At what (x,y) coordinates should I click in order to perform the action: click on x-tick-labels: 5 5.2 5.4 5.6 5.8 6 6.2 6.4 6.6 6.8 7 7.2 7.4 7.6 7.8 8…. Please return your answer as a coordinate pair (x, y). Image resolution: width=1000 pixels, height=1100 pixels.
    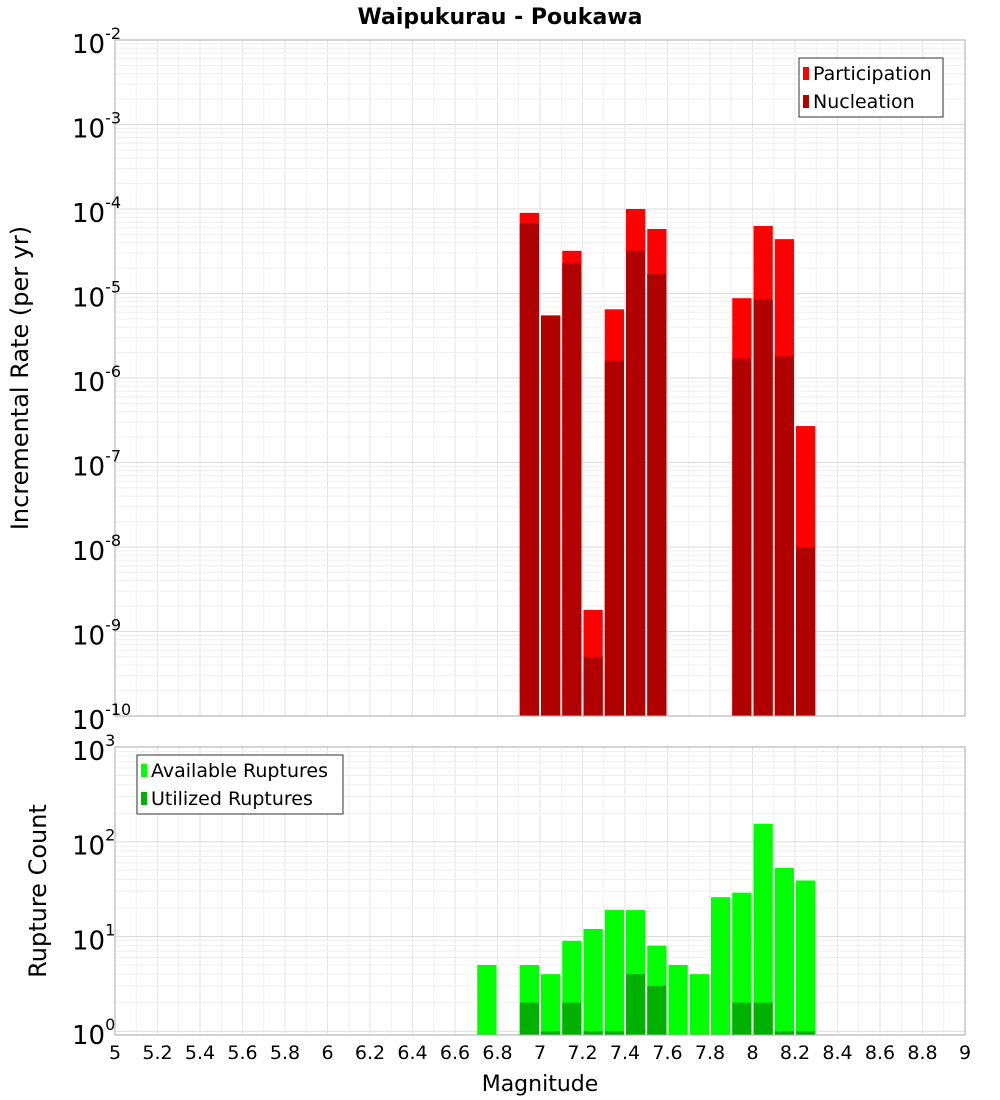
    Looking at the image, I should click on (540, 1053).